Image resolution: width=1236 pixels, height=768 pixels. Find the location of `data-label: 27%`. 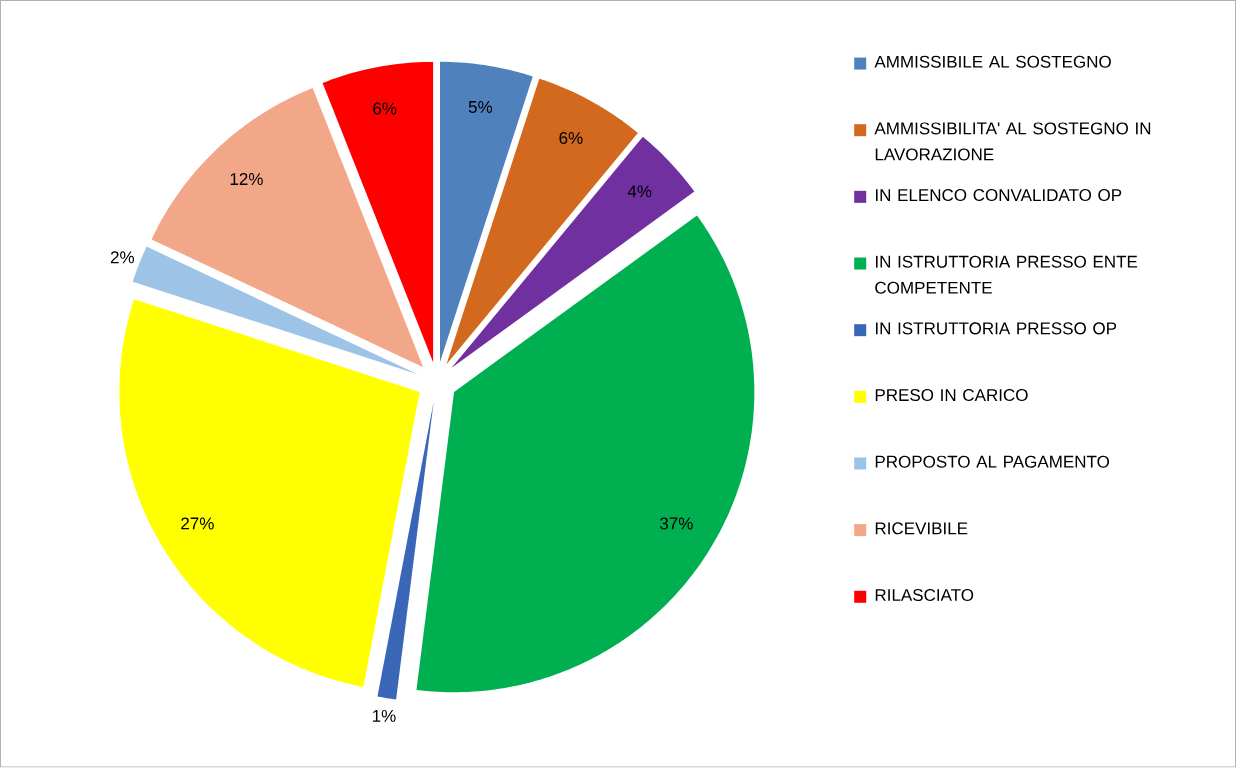

data-label: 27% is located at coordinates (197, 523).